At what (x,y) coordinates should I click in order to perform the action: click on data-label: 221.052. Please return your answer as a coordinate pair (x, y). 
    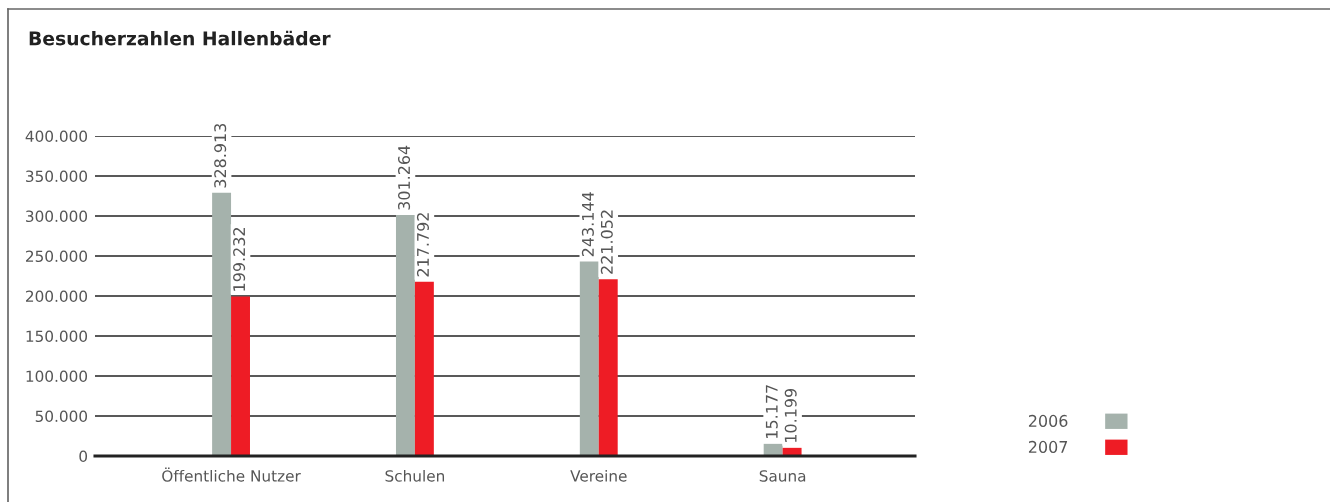
    Looking at the image, I should click on (606, 242).